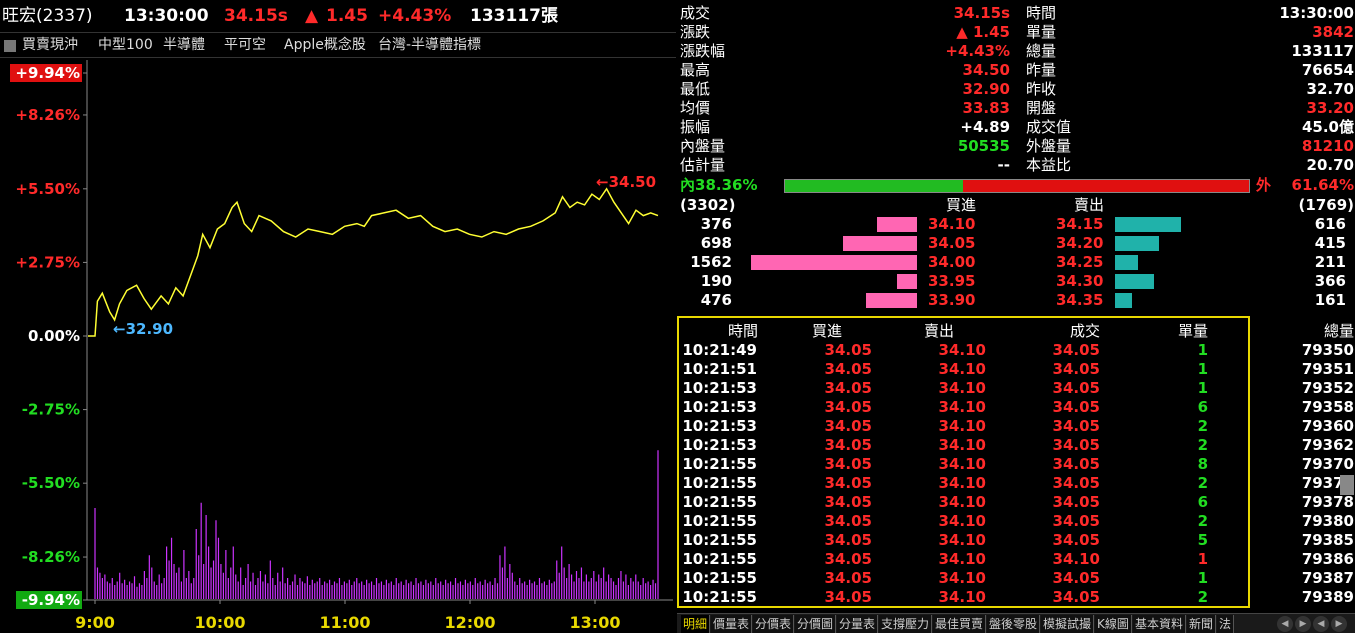 The width and height of the screenshot is (1355, 633). Describe the element at coordinates (1226, 624) in the screenshot. I see `tab-item: 法` at that location.